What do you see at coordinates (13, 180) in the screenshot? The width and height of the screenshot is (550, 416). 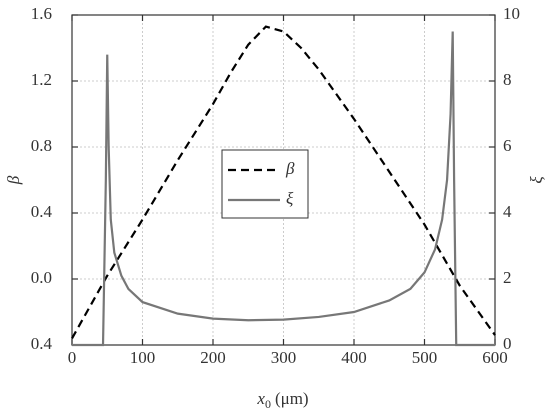 I see `y-axis-label: β` at bounding box center [13, 180].